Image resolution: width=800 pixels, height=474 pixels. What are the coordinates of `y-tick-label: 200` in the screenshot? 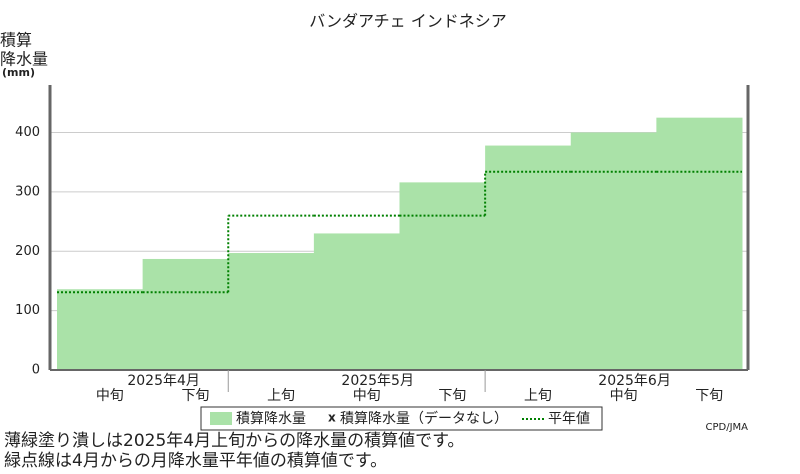 It's located at (27, 251).